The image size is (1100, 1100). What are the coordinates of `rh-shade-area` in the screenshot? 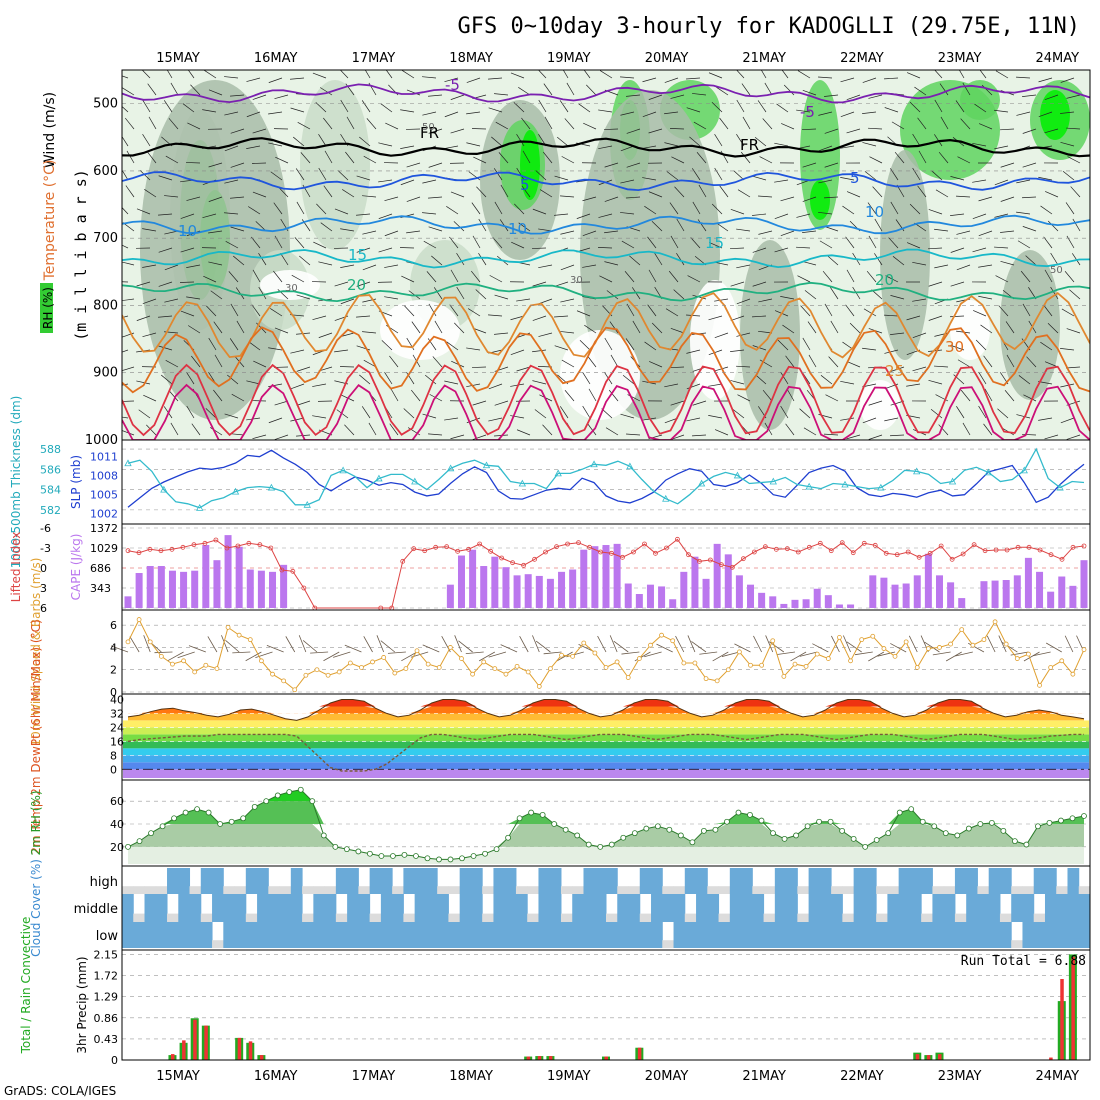 It's located at (1030, 325).